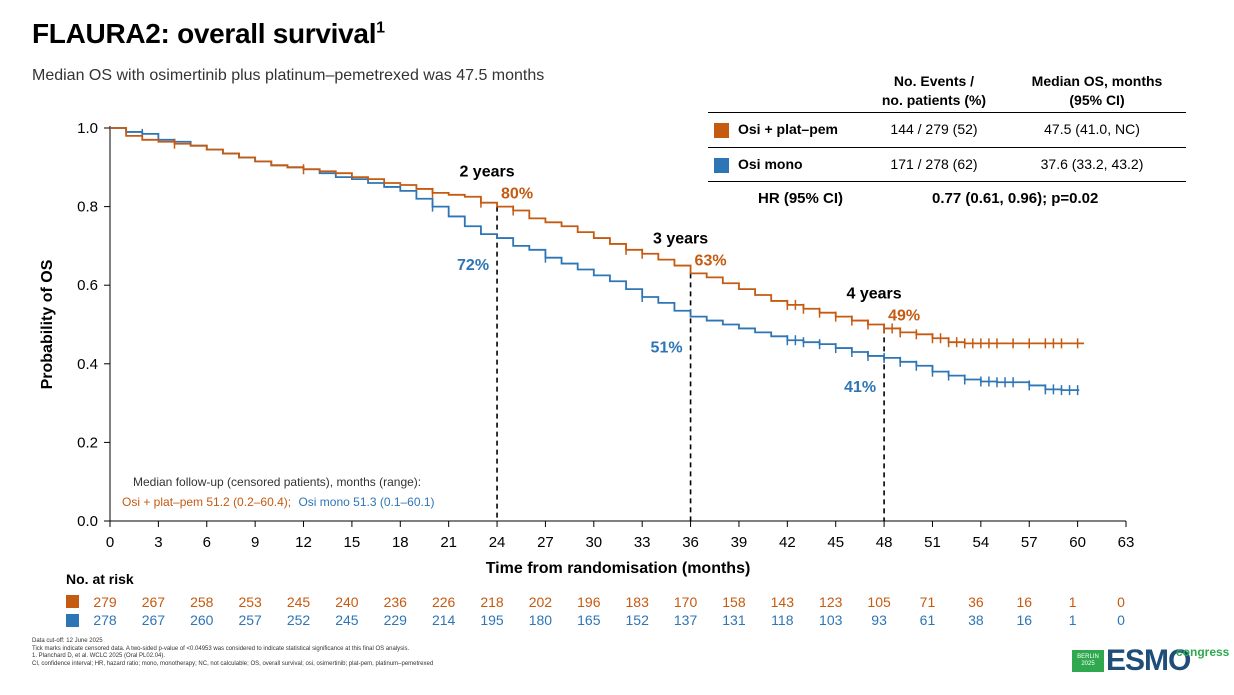 The image size is (1234, 695). What do you see at coordinates (87, 521) in the screenshot?
I see `y-tick-label: 0.0` at bounding box center [87, 521].